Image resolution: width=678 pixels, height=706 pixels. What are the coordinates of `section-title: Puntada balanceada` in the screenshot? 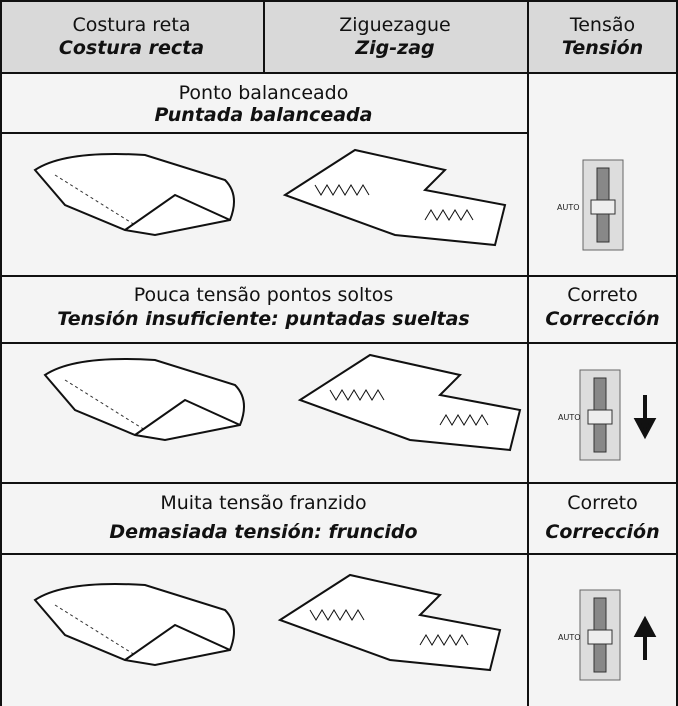 It's located at (263, 115).